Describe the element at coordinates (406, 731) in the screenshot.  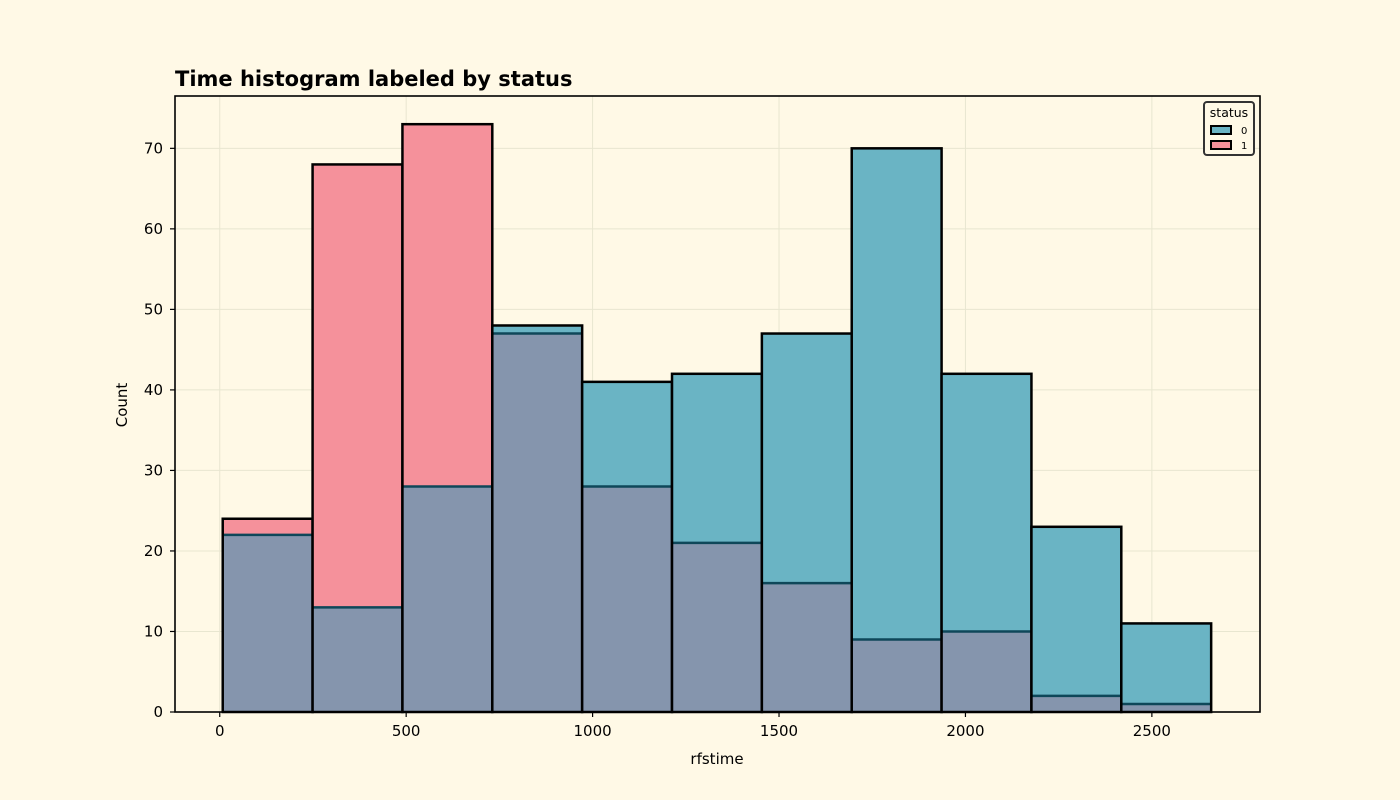
I see `x-tick-label: 500` at that location.